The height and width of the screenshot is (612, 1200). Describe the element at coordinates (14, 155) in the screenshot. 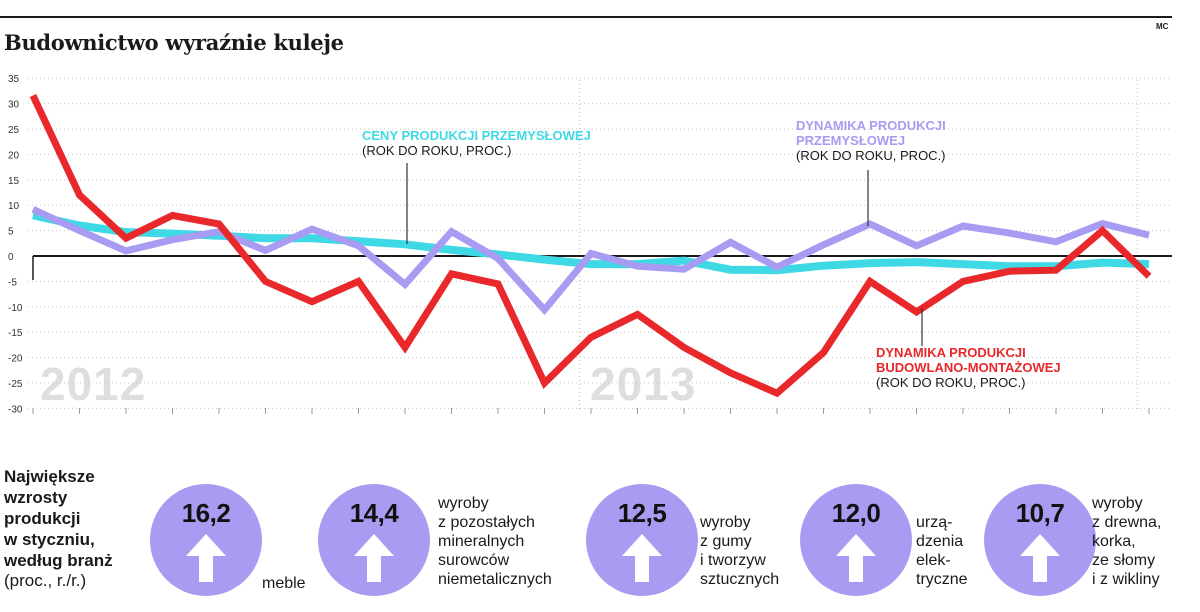

I see `y-tick-label: 20` at that location.